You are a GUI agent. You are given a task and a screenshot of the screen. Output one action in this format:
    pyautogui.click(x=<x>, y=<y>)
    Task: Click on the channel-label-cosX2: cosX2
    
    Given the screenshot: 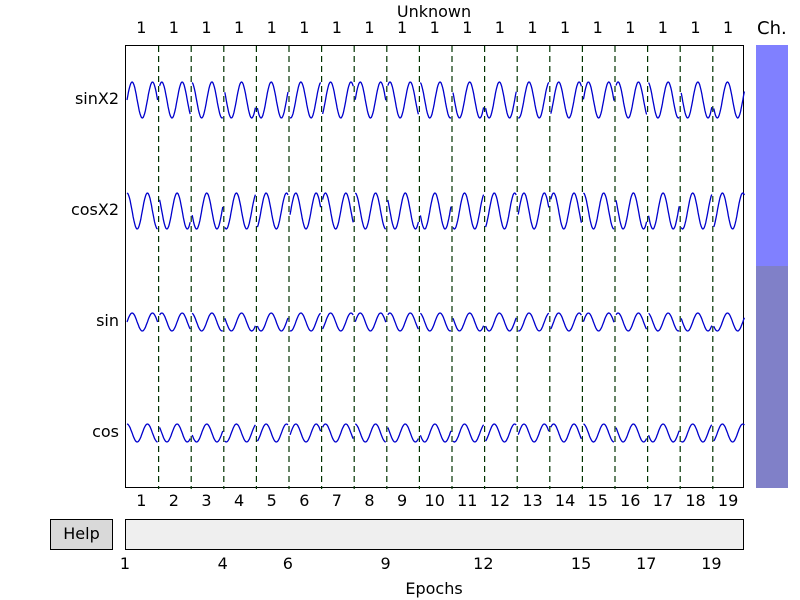 What is the action you would take?
    pyautogui.click(x=94, y=209)
    